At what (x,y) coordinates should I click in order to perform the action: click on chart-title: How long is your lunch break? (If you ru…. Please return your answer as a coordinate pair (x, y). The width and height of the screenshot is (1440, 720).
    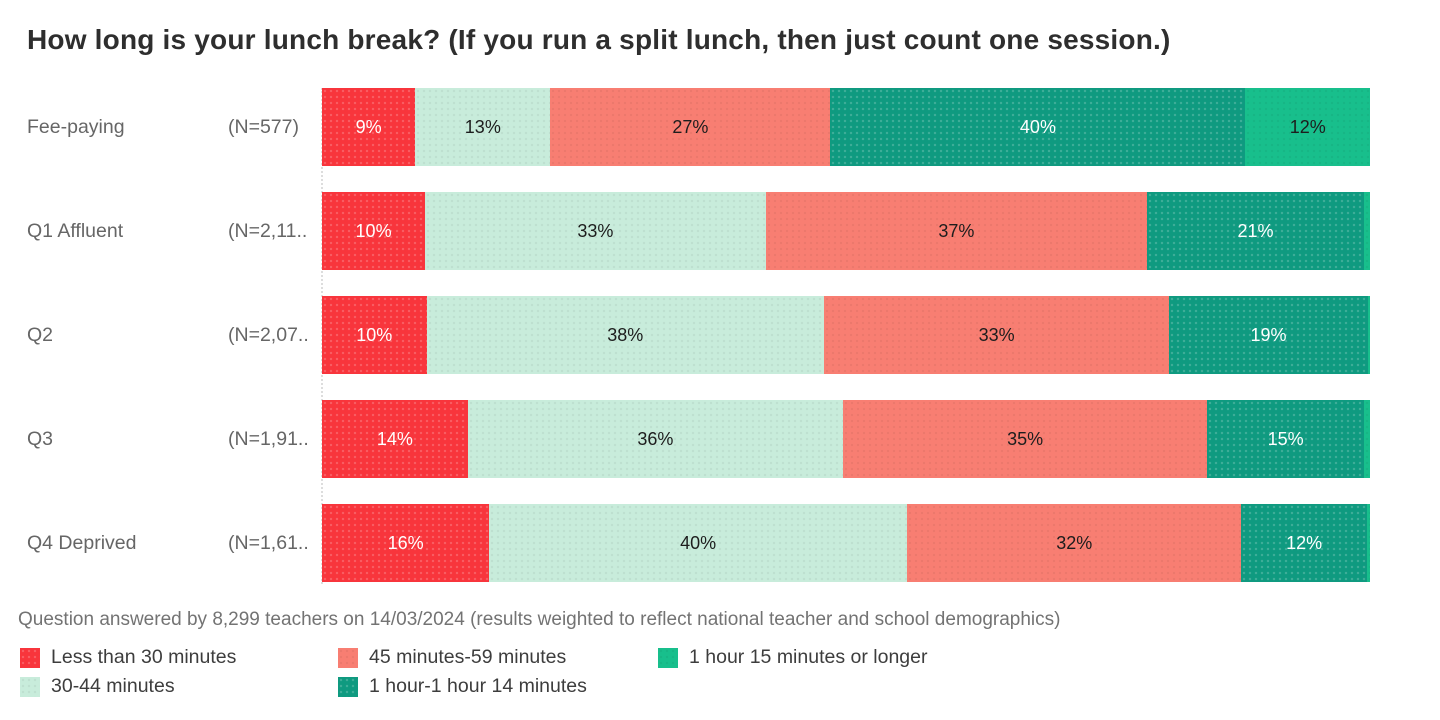
    Looking at the image, I should click on (599, 39).